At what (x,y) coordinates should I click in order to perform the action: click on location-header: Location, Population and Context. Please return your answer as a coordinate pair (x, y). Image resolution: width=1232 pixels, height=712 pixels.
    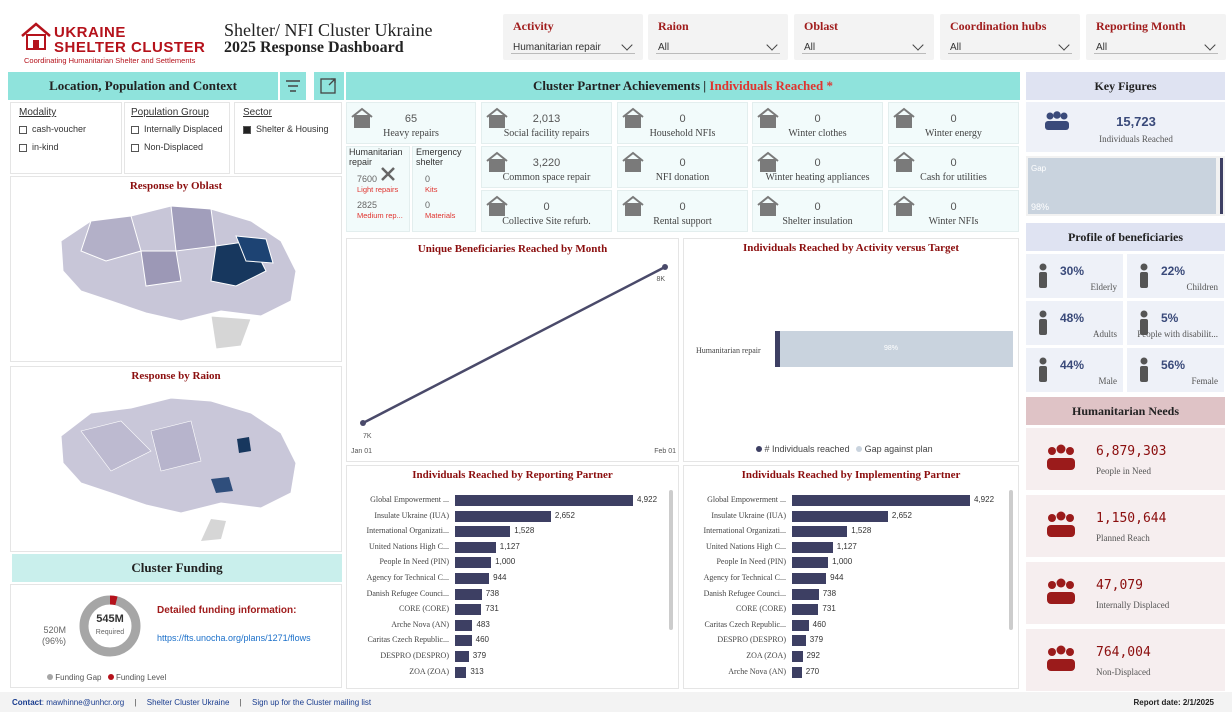
    Looking at the image, I should click on (143, 86).